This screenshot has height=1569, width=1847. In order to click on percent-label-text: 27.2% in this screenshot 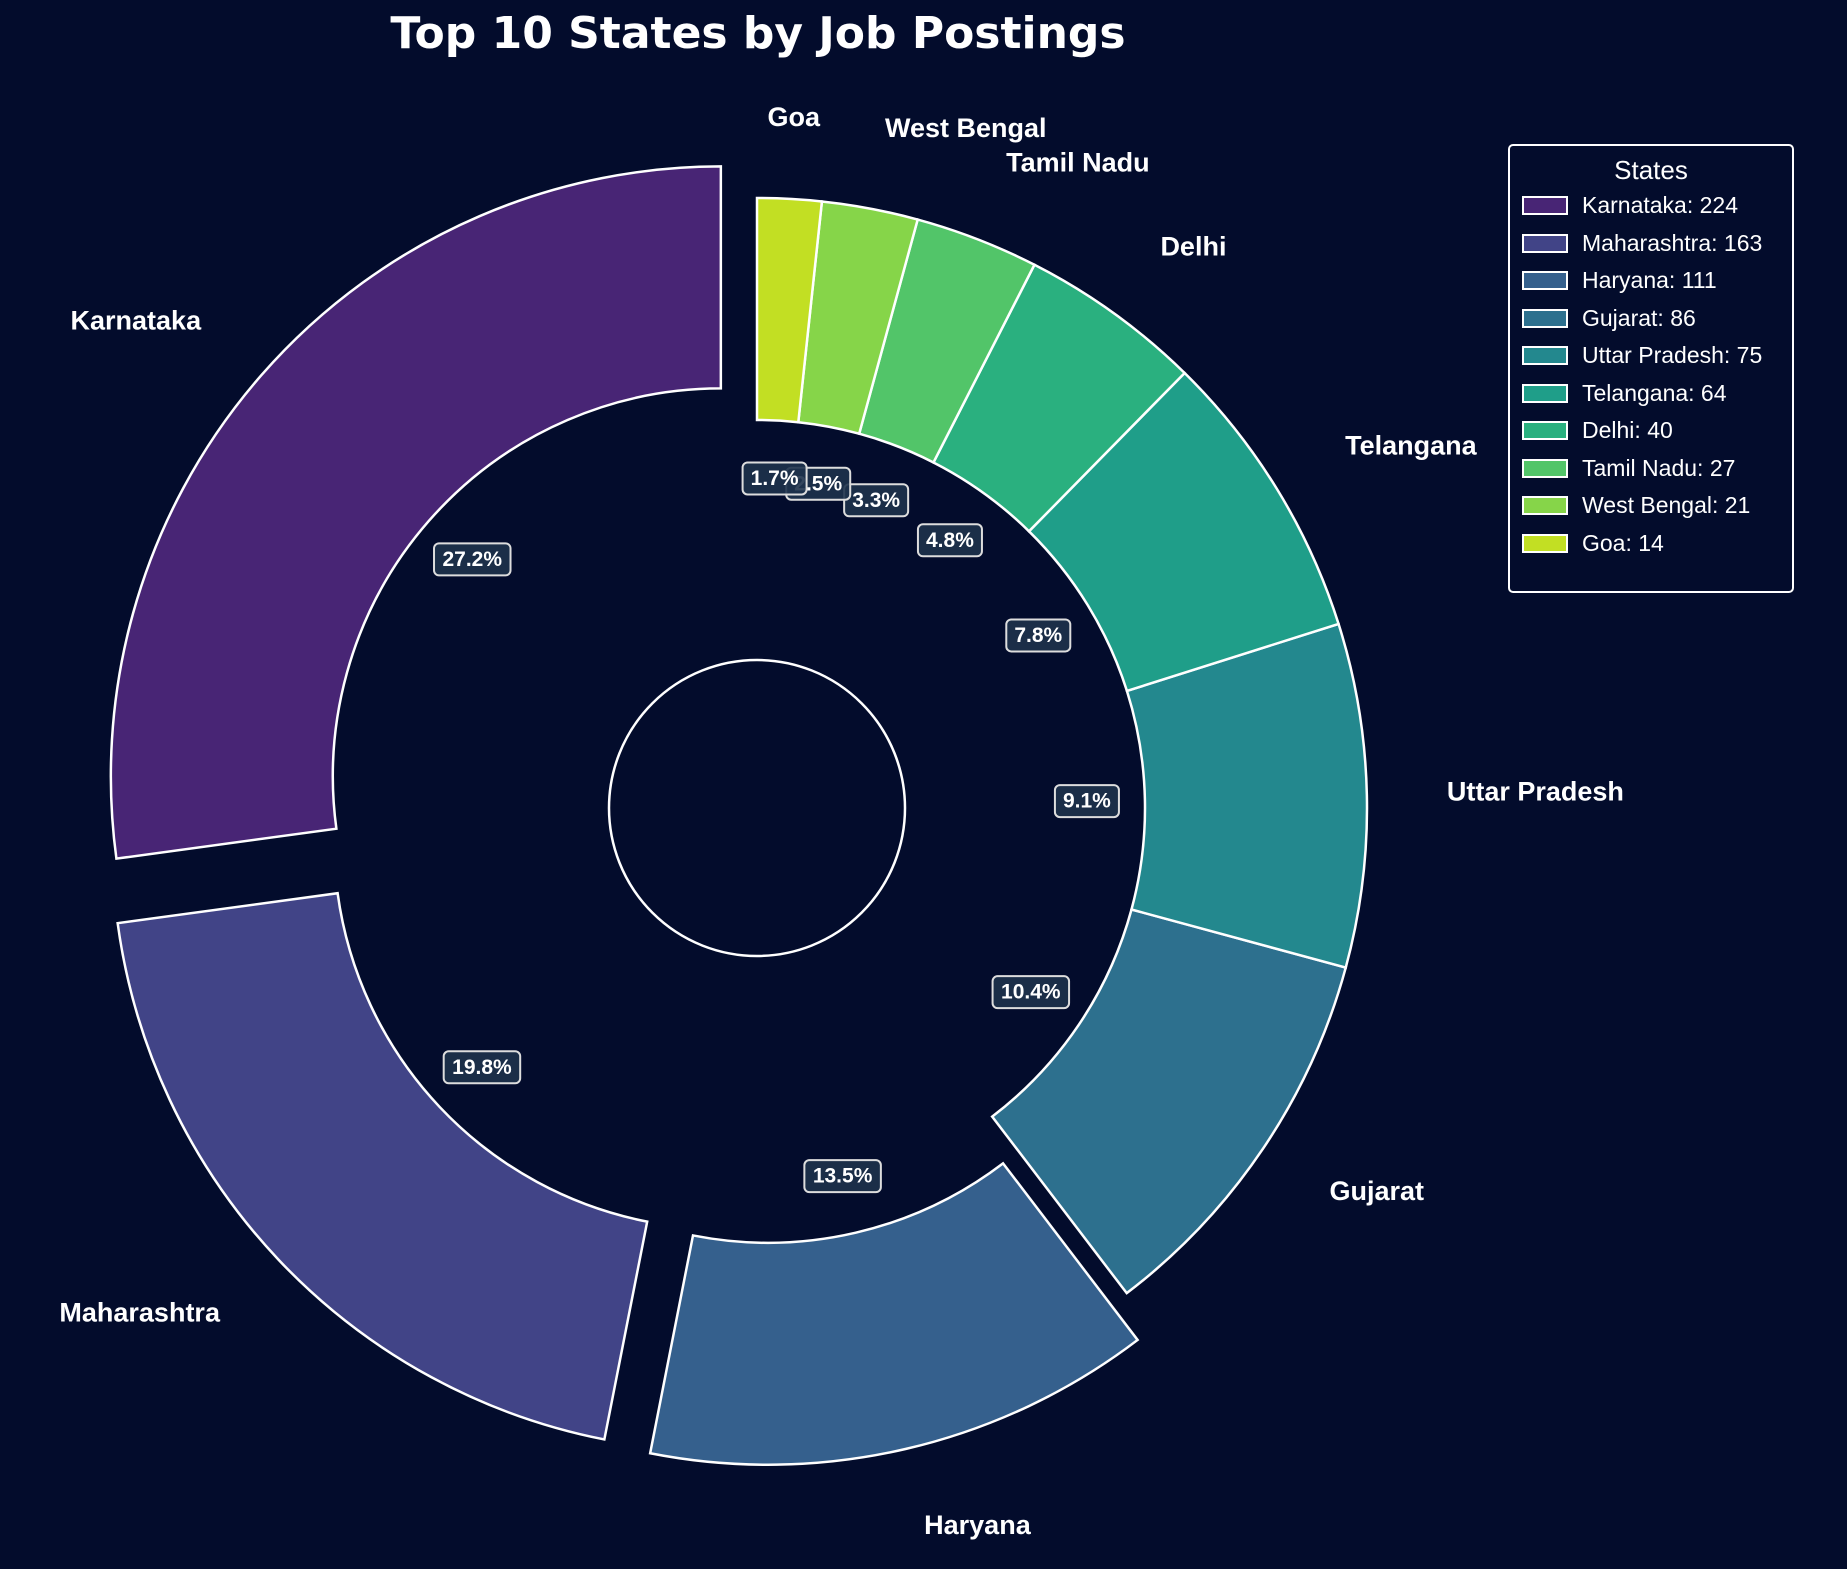, I will do `click(472, 559)`.